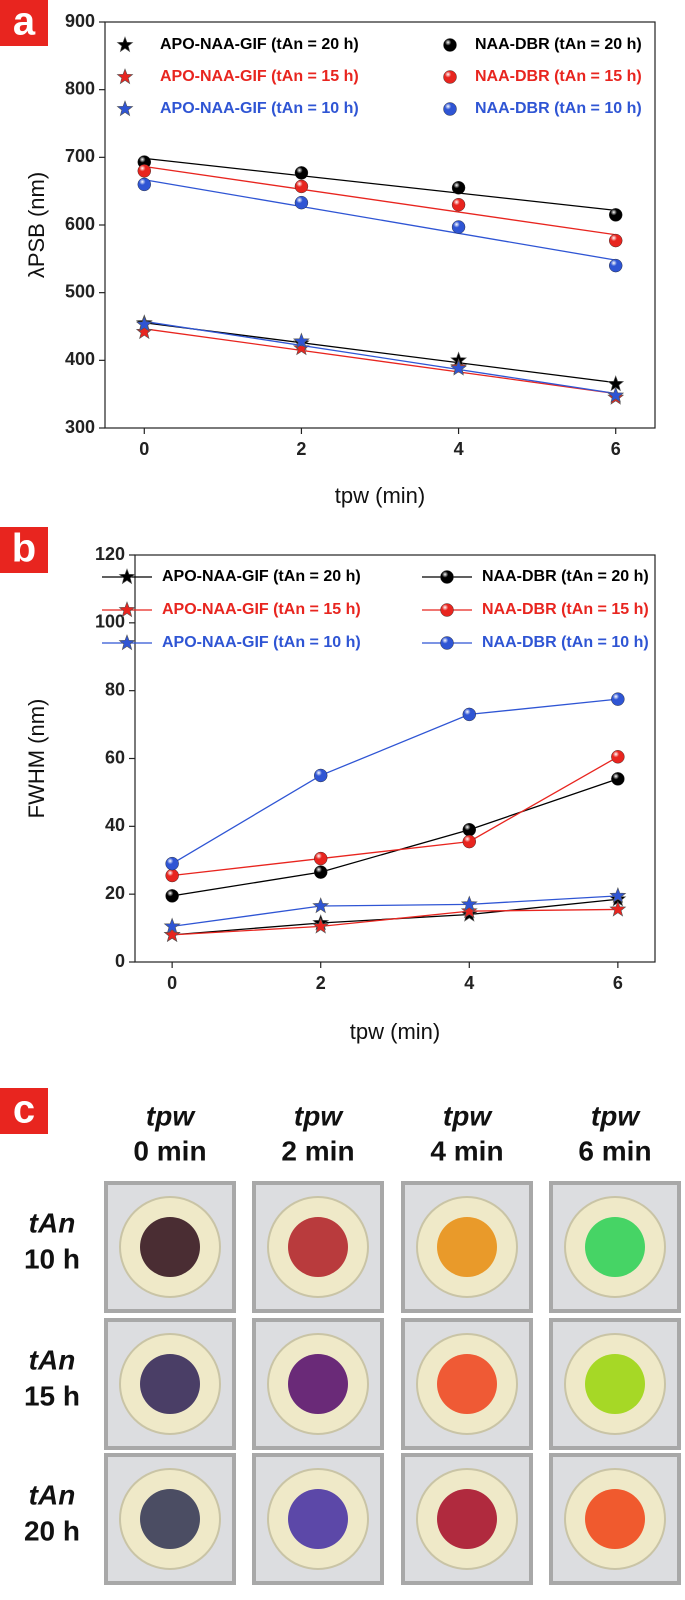 The height and width of the screenshot is (1600, 685). Describe the element at coordinates (80, 359) in the screenshot. I see `y-tick-label: 400` at that location.